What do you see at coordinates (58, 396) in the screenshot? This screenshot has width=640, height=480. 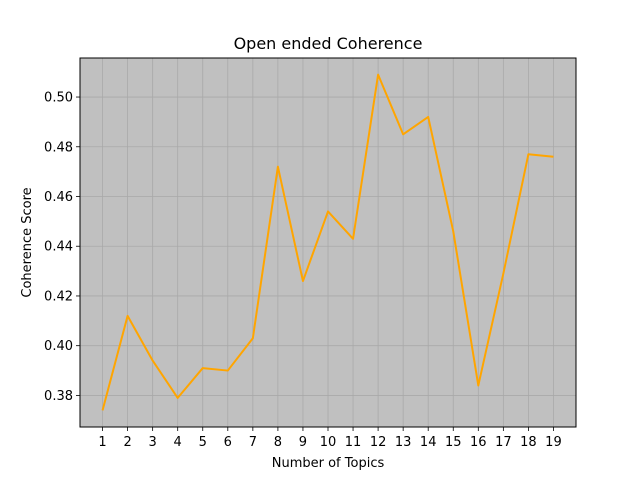 I see `y-tick-label: 0.38` at bounding box center [58, 396].